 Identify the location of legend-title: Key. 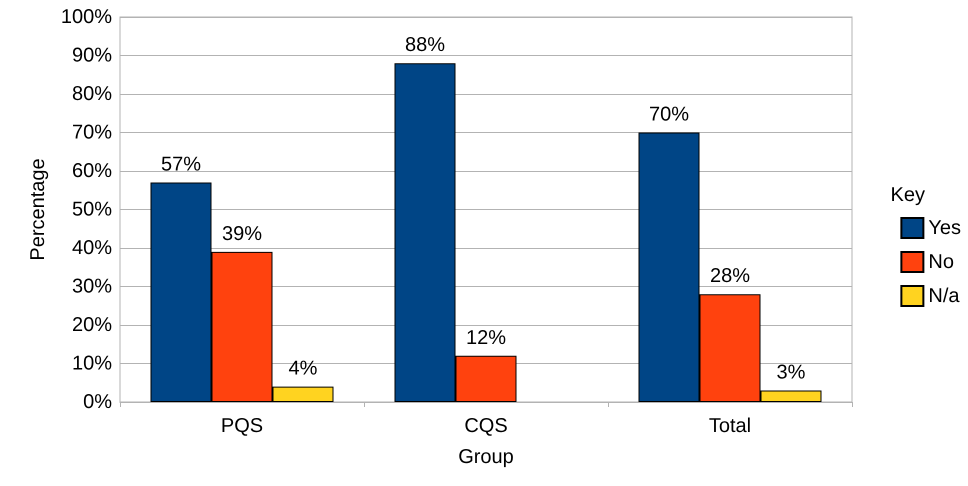
(908, 195).